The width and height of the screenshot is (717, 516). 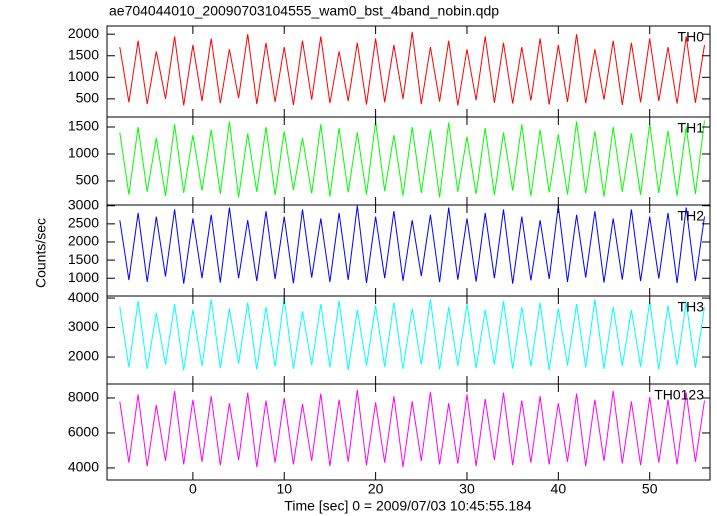 I want to click on series-label: TH1, so click(x=691, y=128).